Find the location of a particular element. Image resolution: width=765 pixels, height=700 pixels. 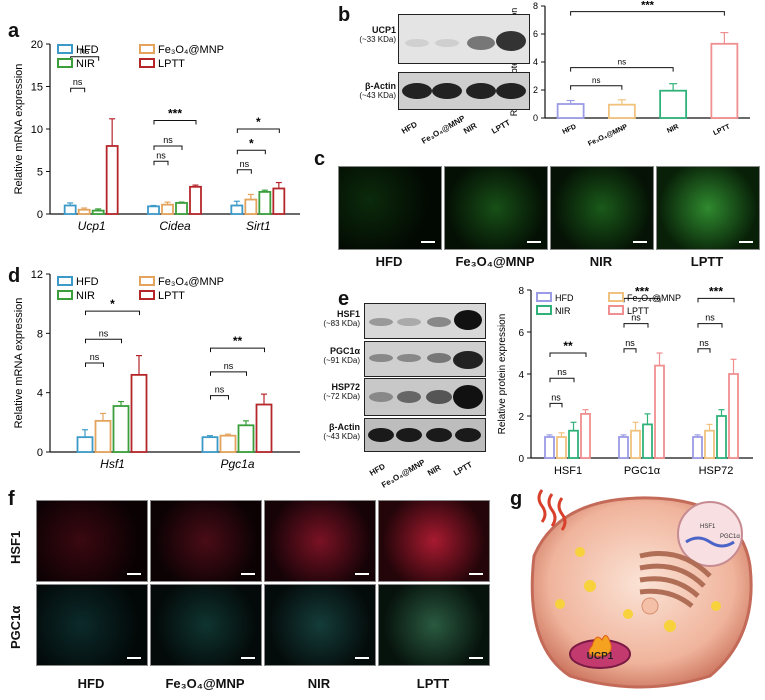

x-tick-label: Hsf1 is located at coordinates (112, 464).